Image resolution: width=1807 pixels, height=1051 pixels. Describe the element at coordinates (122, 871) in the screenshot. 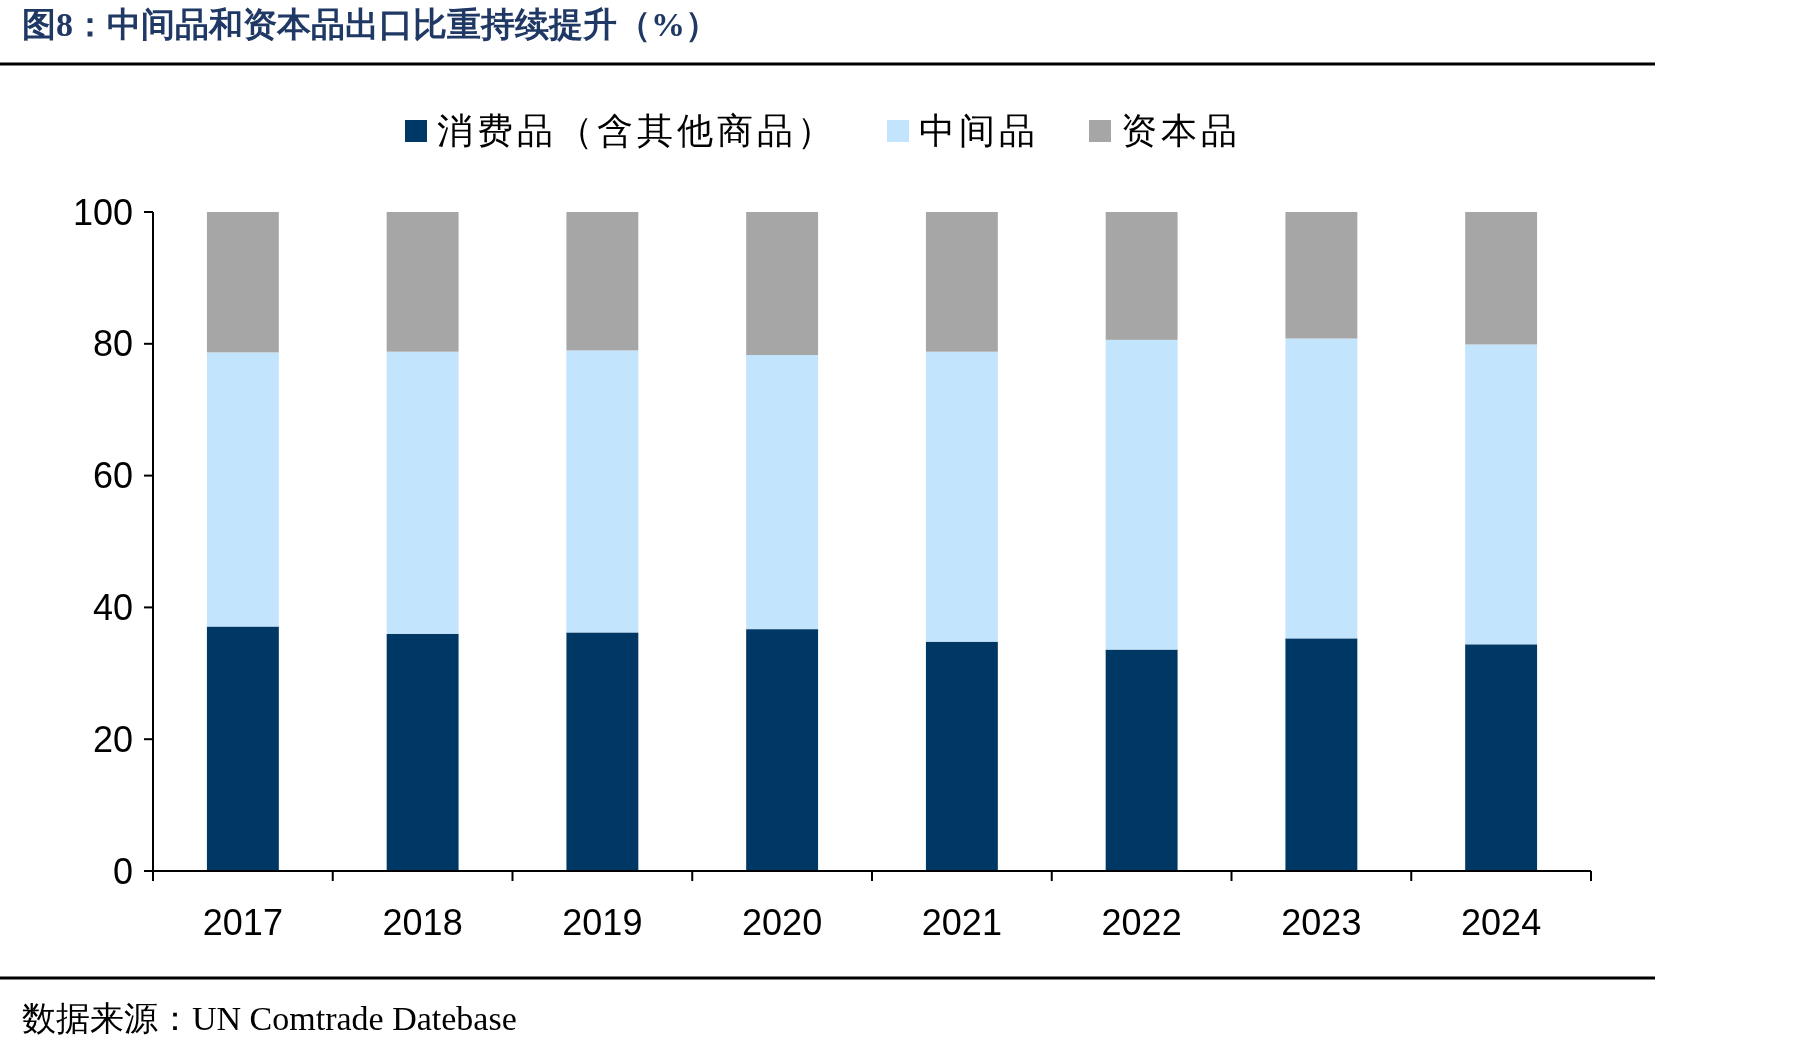

I see `y-tick-label: 0` at that location.